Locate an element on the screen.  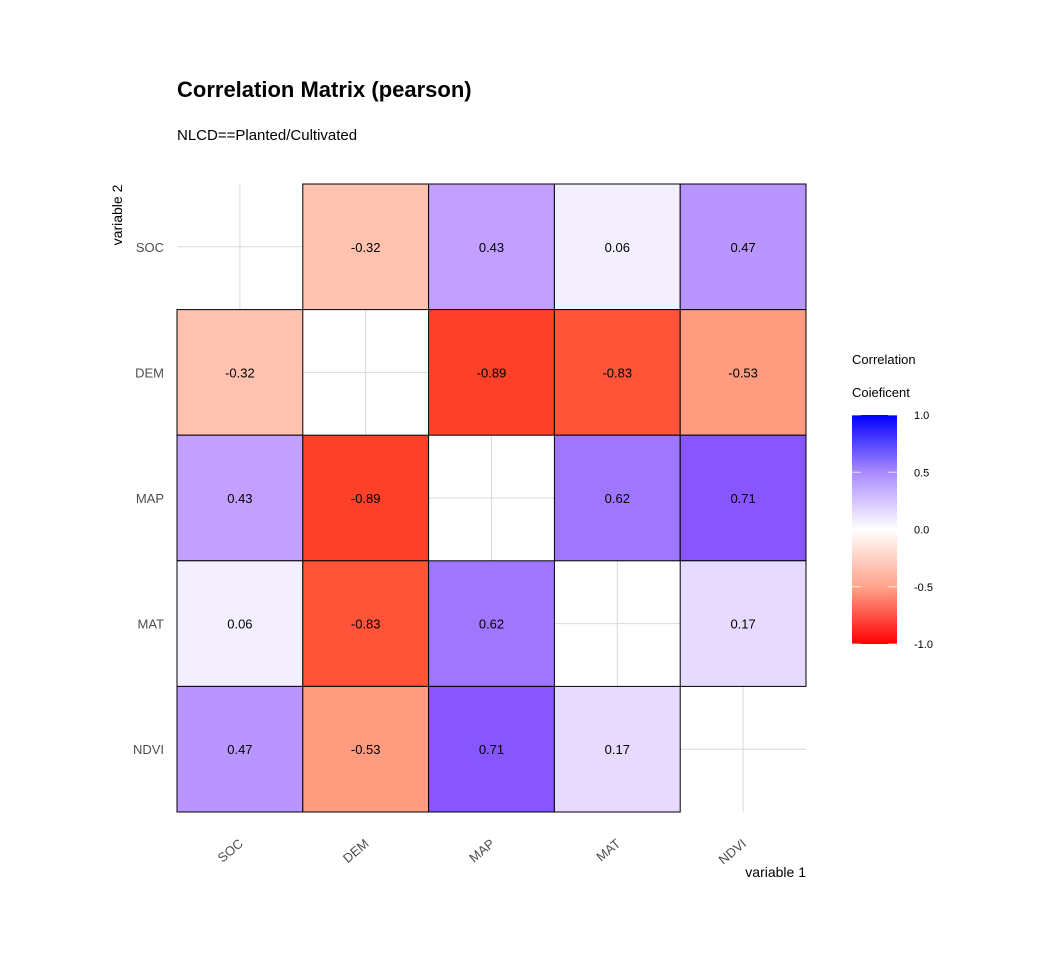
y-tick-label: SOC is located at coordinates (150, 247).